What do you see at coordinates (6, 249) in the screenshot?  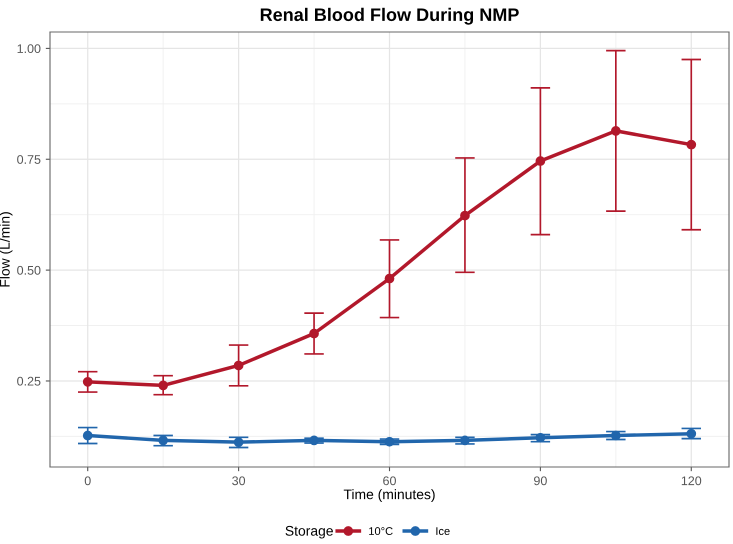 I see `y-axis-title: Flow (L/min)` at bounding box center [6, 249].